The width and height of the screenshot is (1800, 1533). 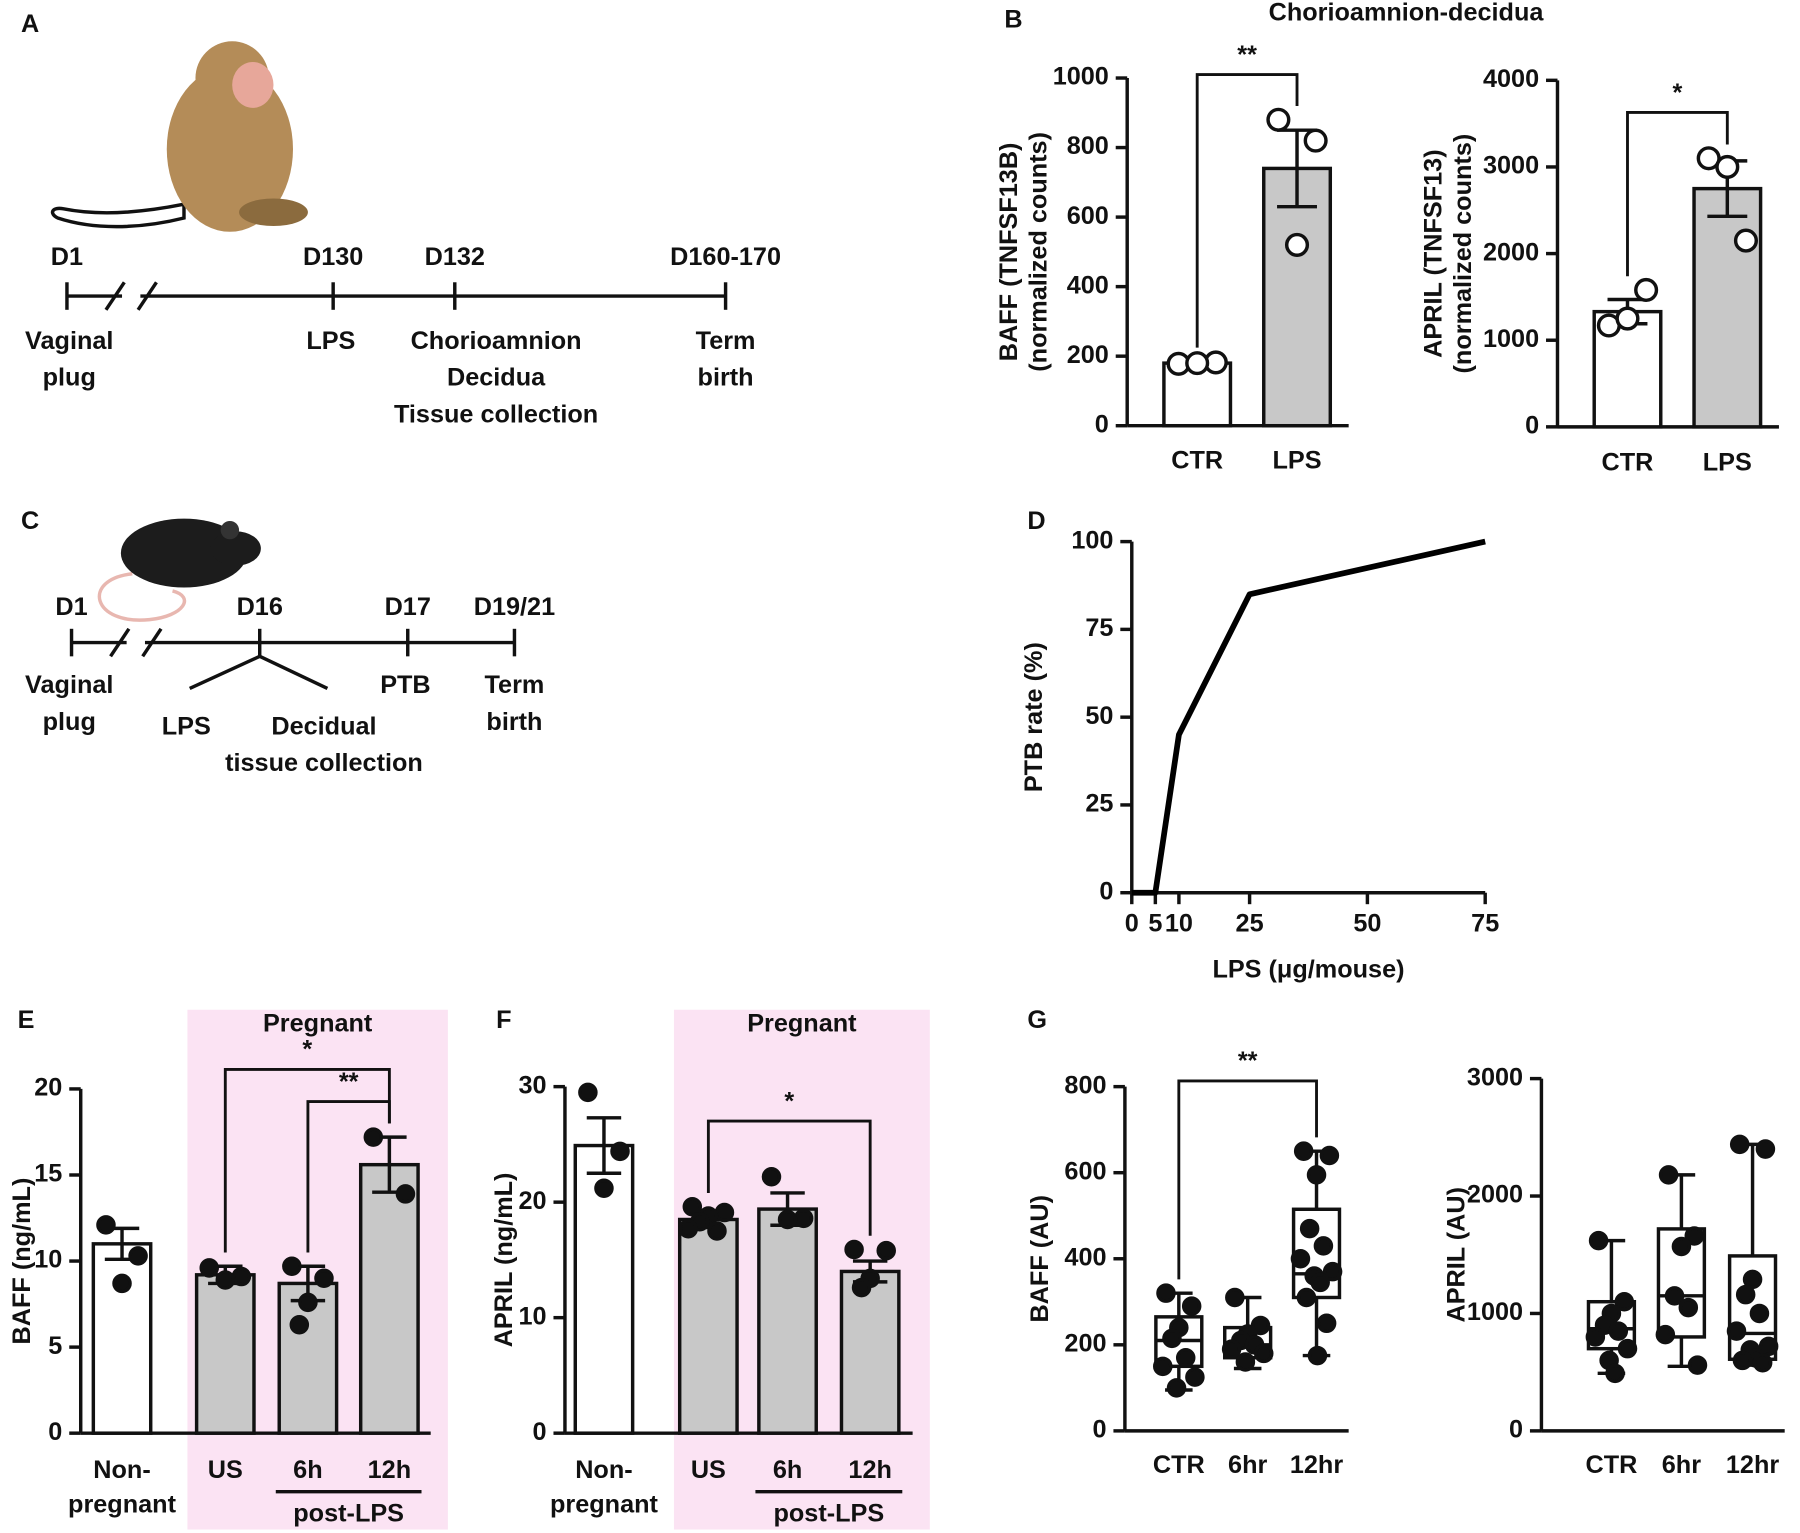 I want to click on y-tick-label: 25, so click(x=1099, y=804).